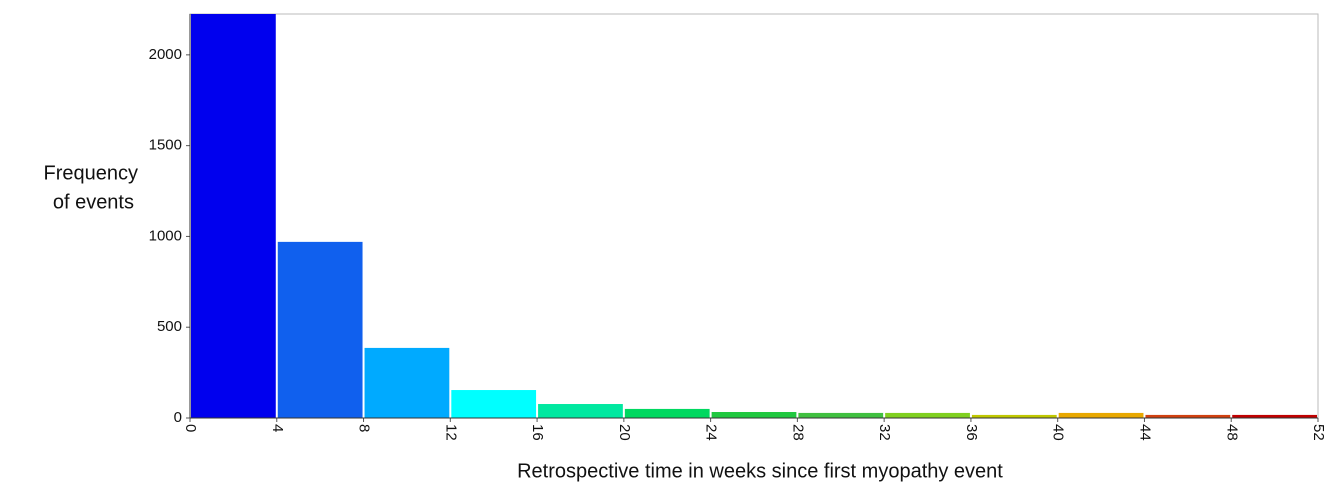 Image resolution: width=1328 pixels, height=486 pixels. I want to click on x-tick-label: 8, so click(364, 428).